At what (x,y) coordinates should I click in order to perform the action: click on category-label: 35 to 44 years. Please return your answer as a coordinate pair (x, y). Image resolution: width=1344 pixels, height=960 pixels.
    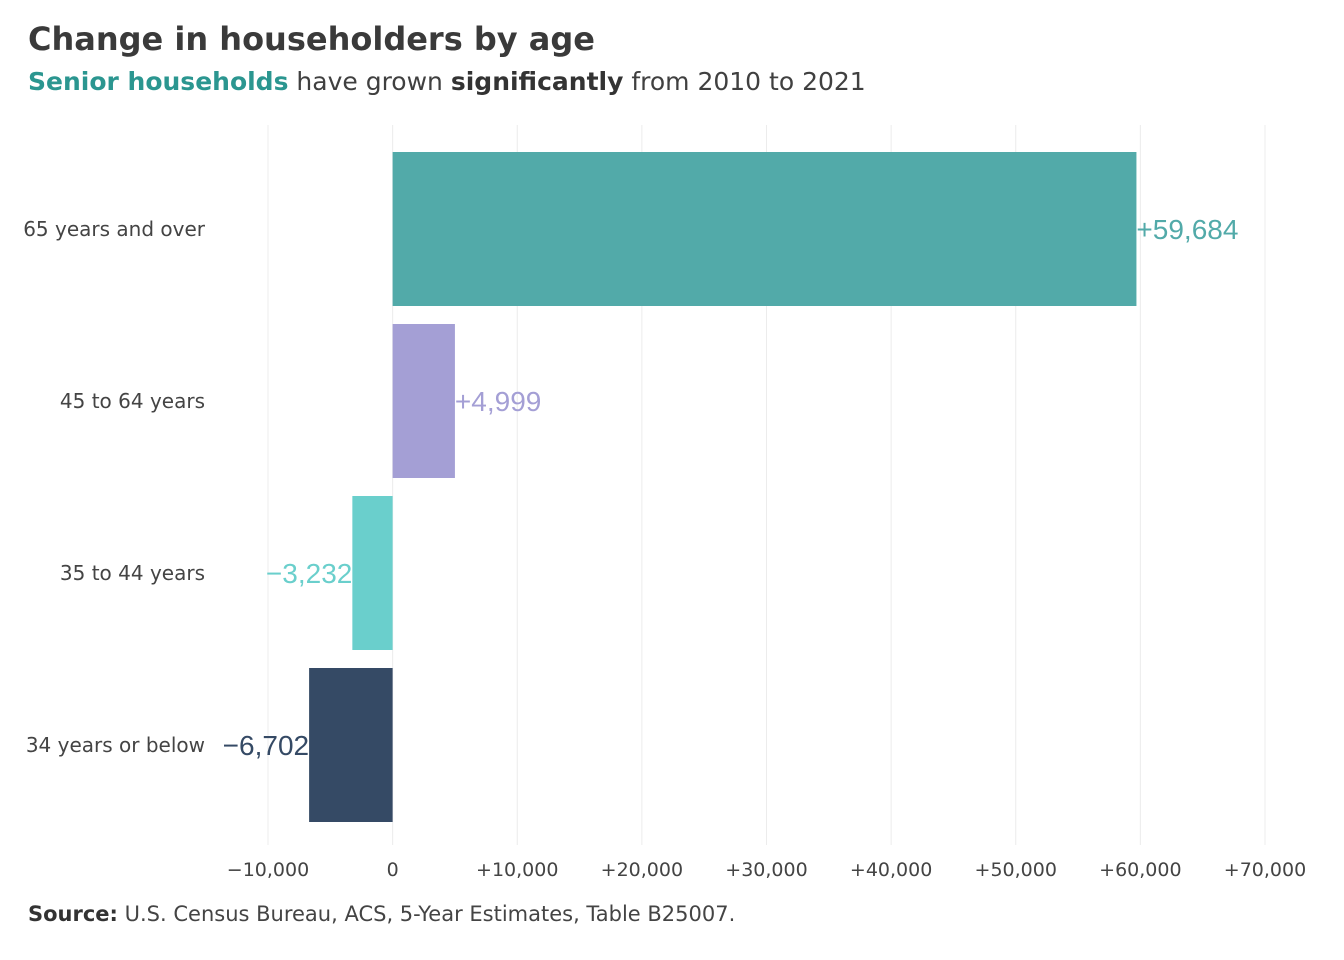
    Looking at the image, I should click on (132, 573).